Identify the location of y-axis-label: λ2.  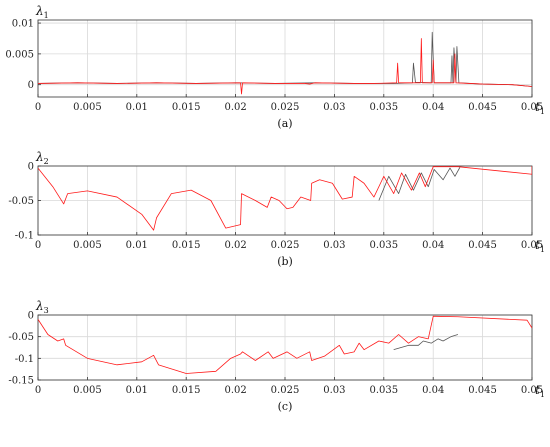
(42, 158).